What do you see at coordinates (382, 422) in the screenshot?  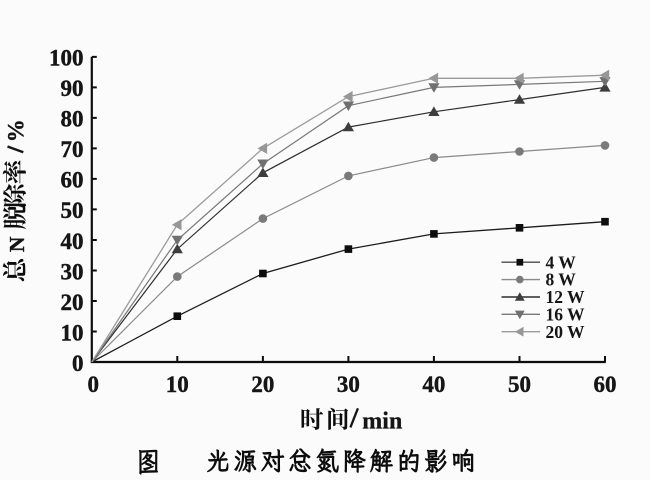 I see `svg-text: min` at bounding box center [382, 422].